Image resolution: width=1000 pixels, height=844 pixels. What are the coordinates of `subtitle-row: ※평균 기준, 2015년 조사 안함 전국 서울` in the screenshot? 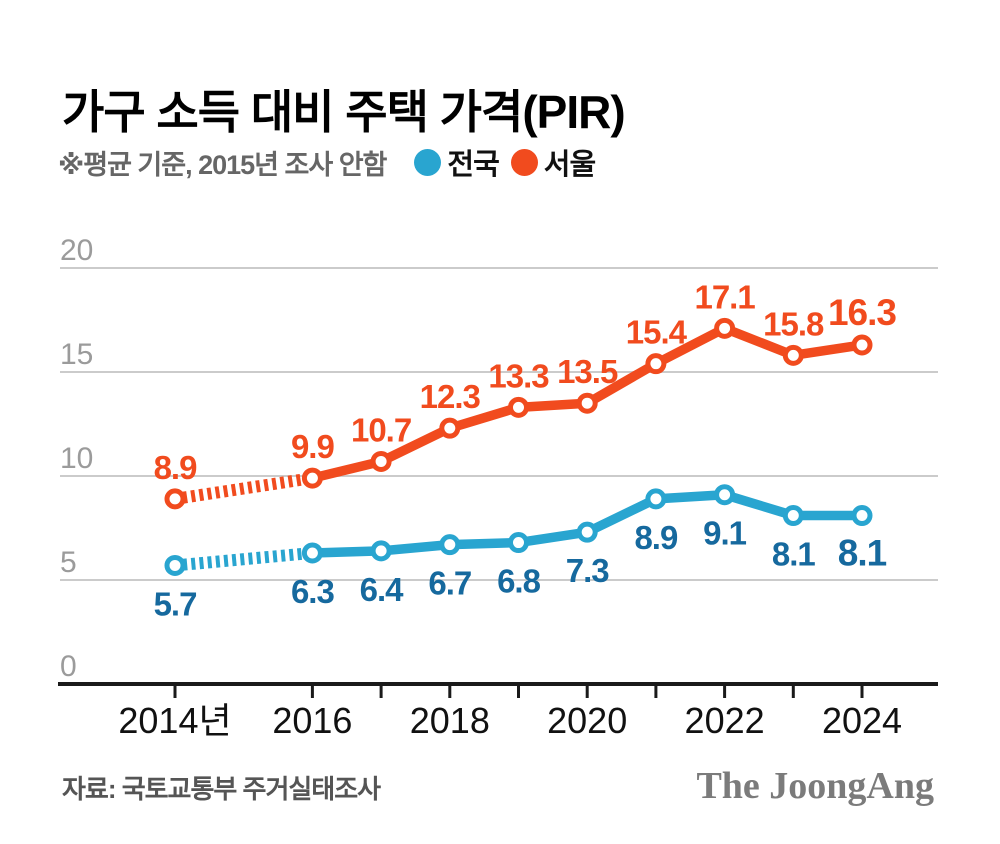 It's located at (327, 162).